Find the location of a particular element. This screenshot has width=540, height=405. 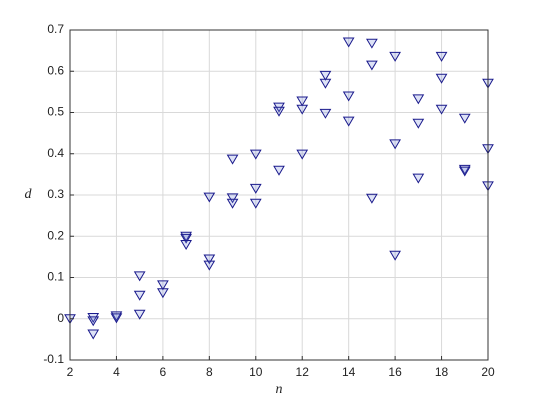

y-tick-label: 0.3 is located at coordinates (55, 194).